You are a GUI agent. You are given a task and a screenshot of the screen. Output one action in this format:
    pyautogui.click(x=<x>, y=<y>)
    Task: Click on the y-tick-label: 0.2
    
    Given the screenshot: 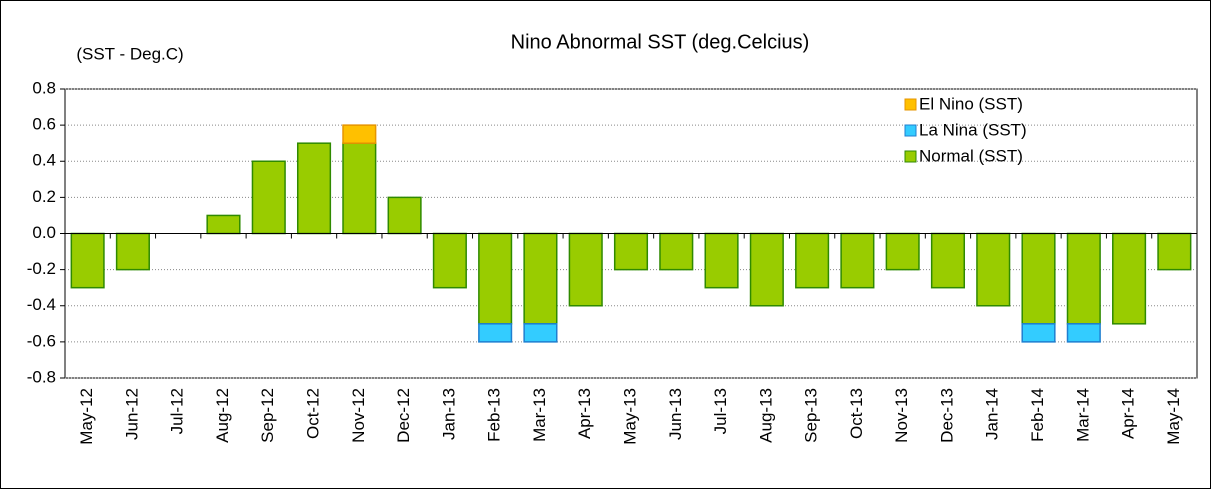 What is the action you would take?
    pyautogui.click(x=44, y=196)
    